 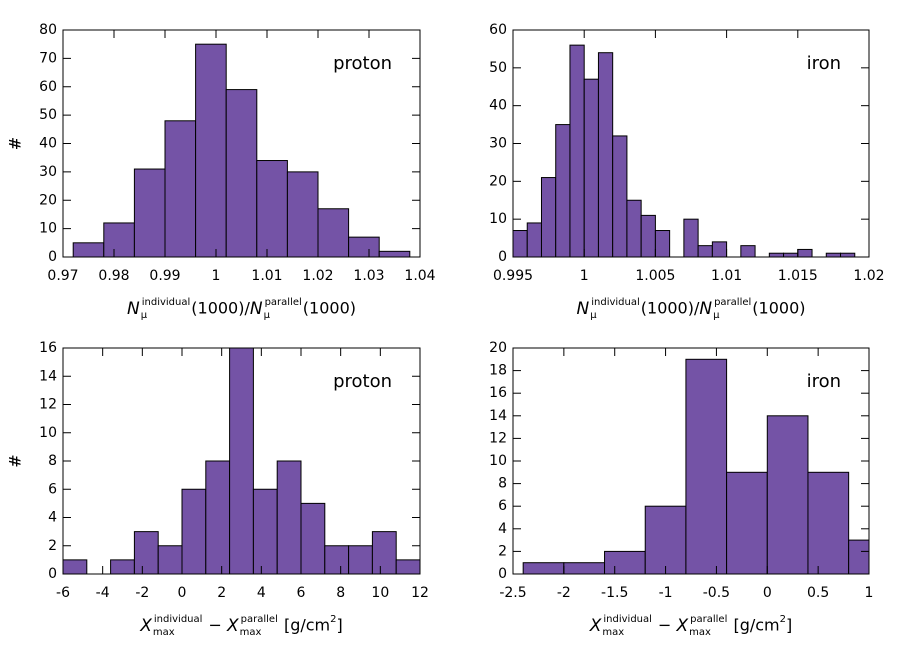 What do you see at coordinates (362, 381) in the screenshot?
I see `annotation: proton` at bounding box center [362, 381].